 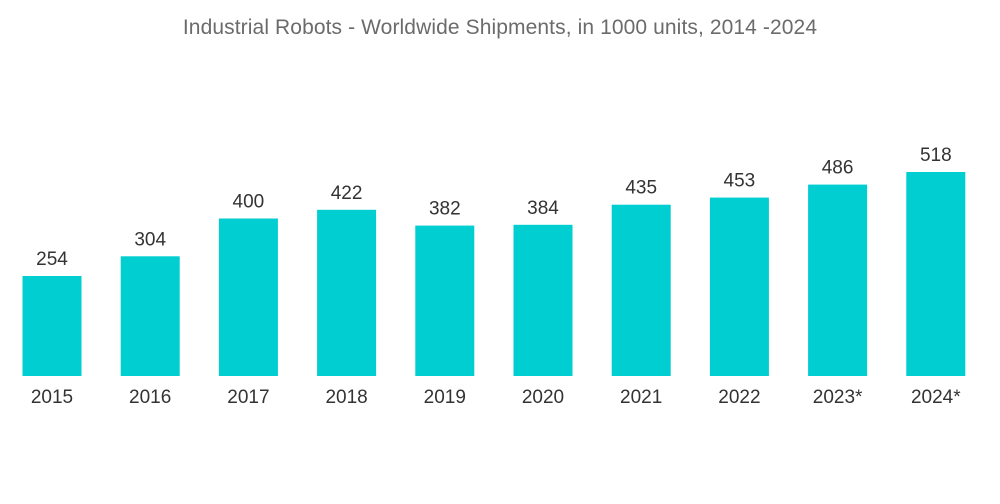 I want to click on value-label-2022: 453, so click(x=740, y=181).